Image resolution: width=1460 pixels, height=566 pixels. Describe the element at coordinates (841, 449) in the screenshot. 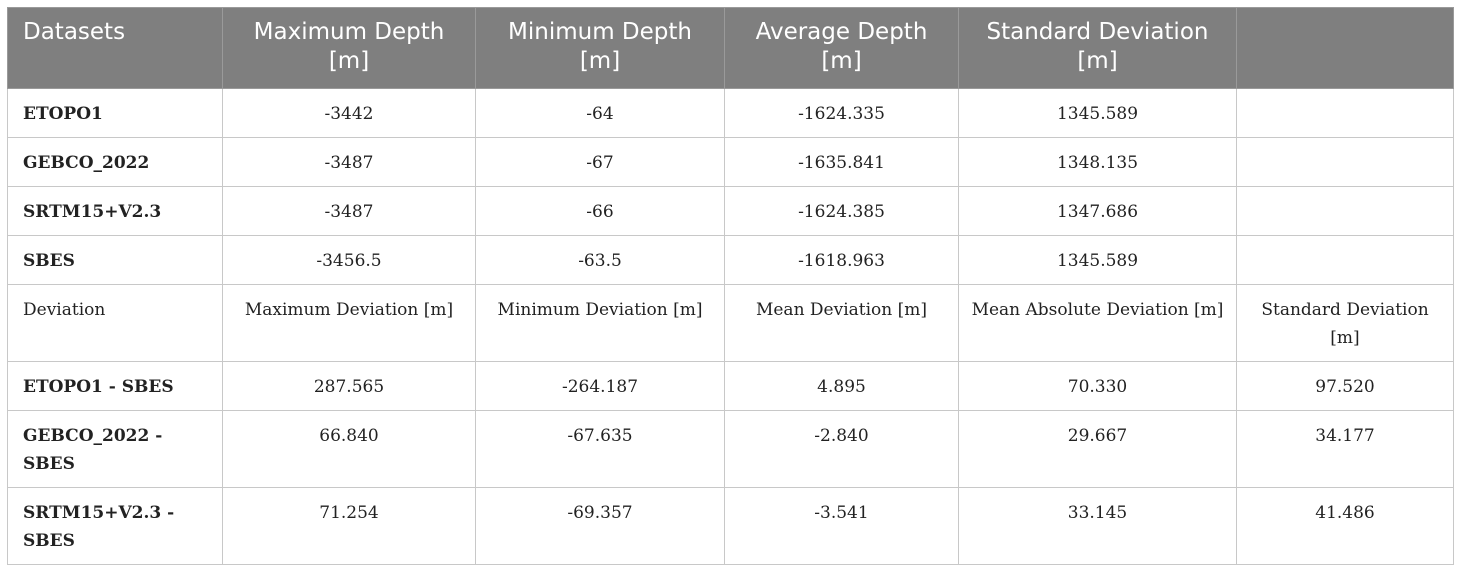

I see `mean-deviation-cell: -2.840` at that location.